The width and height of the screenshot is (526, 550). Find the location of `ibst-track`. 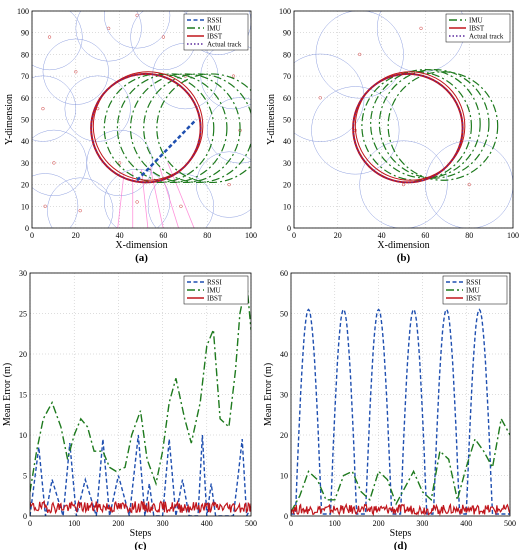

ibst-track is located at coordinates (410, 126).